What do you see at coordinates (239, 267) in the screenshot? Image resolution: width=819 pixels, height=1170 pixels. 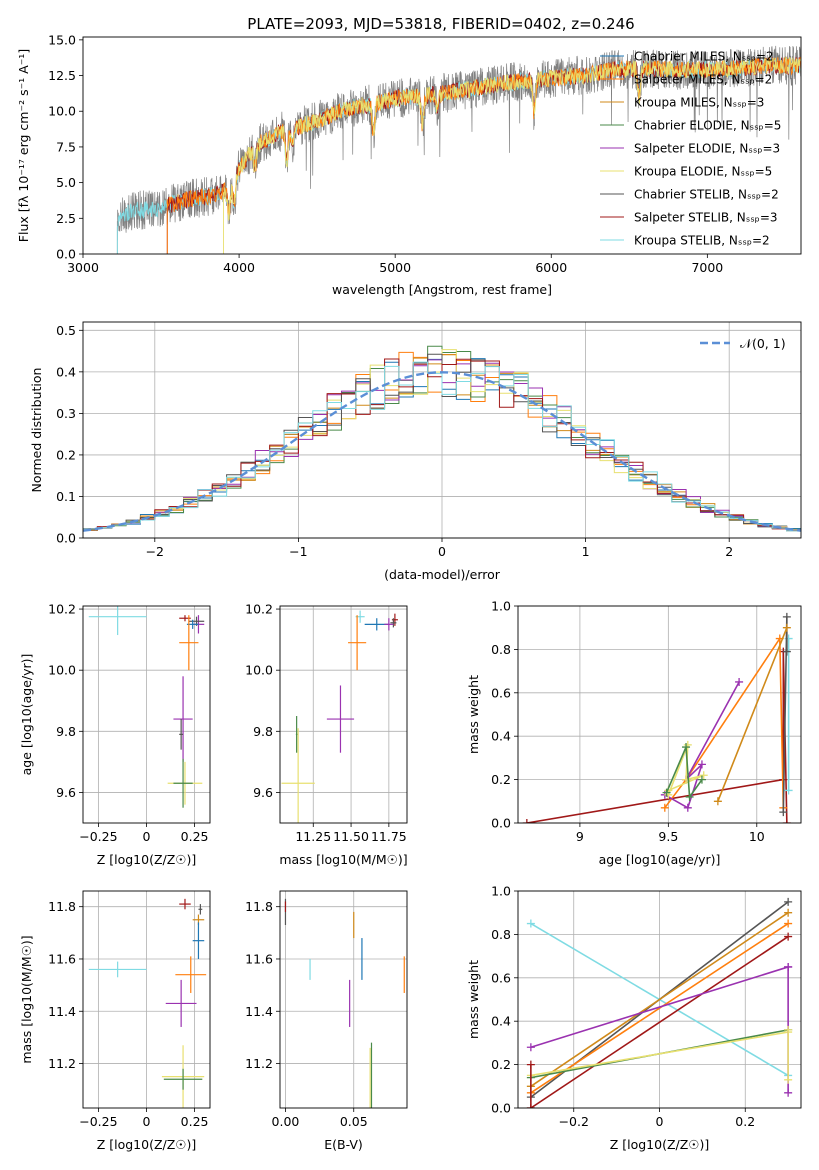 I see `x-tick-label: 4000` at bounding box center [239, 267].